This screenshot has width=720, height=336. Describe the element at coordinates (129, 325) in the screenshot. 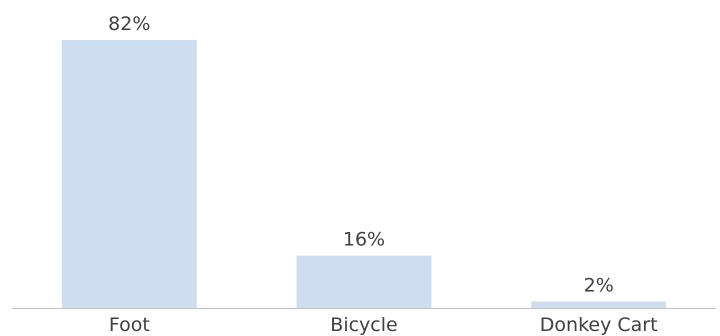

I see `x-tick-label-foot: Foot` at that location.